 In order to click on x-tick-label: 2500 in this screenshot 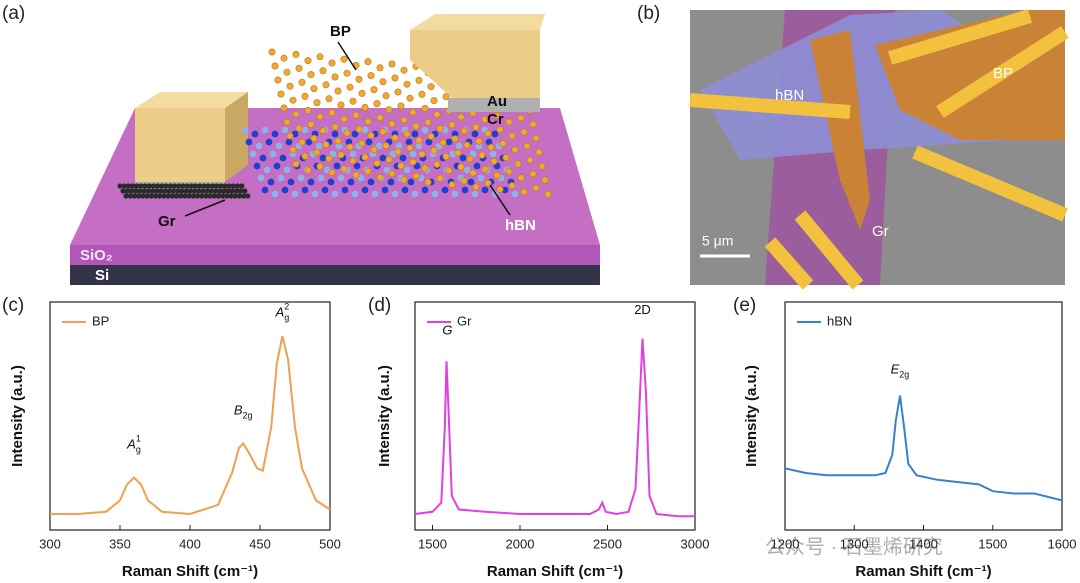, I will do `click(607, 543)`.